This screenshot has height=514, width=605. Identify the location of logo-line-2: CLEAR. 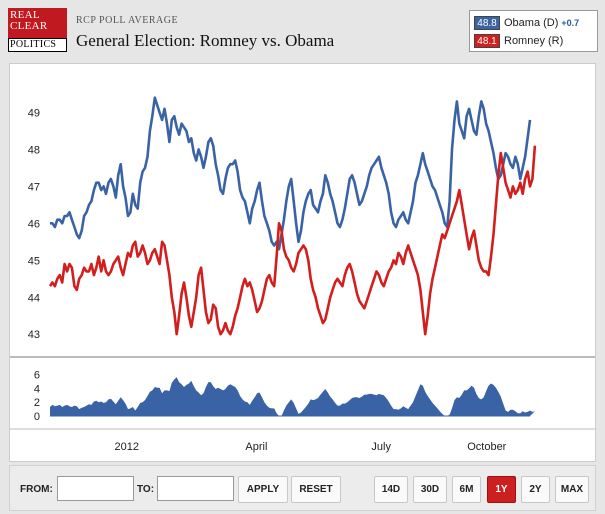
(29, 26).